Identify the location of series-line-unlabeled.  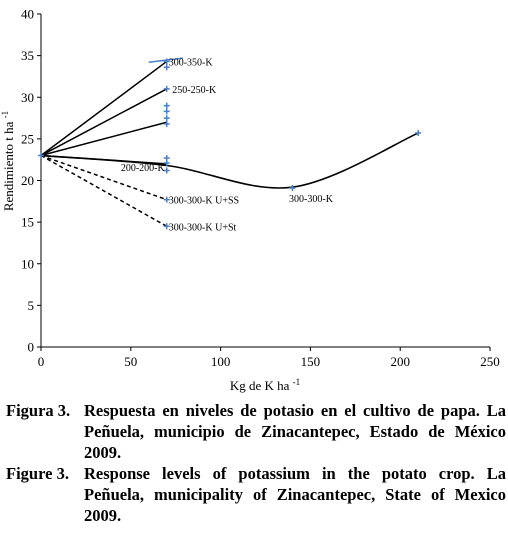
(103, 139).